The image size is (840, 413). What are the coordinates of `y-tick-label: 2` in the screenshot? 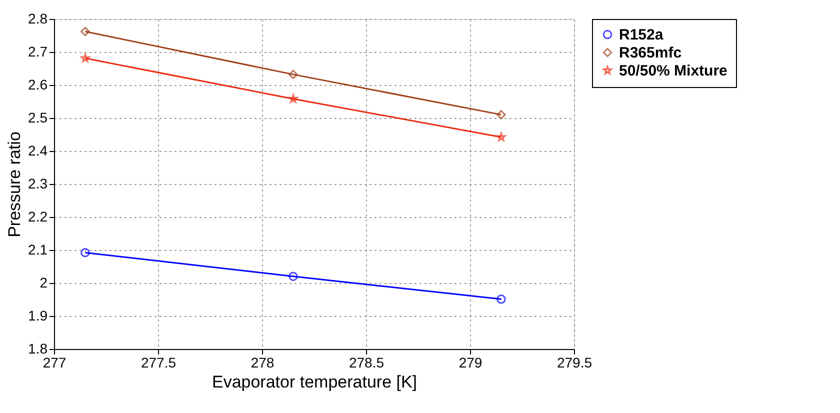 It's located at (44, 282).